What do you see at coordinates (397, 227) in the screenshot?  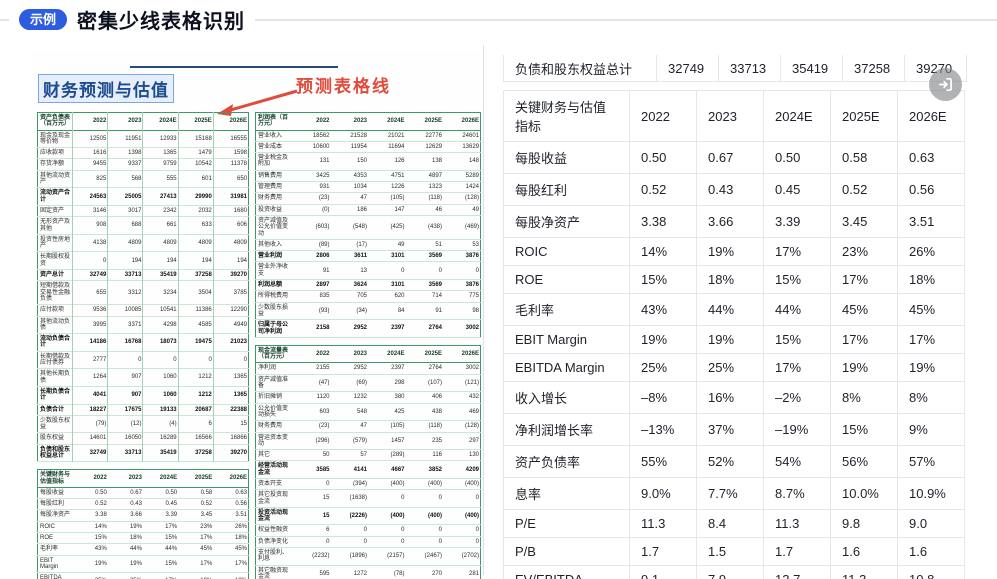 I see `table-cell: (425)` at bounding box center [397, 227].